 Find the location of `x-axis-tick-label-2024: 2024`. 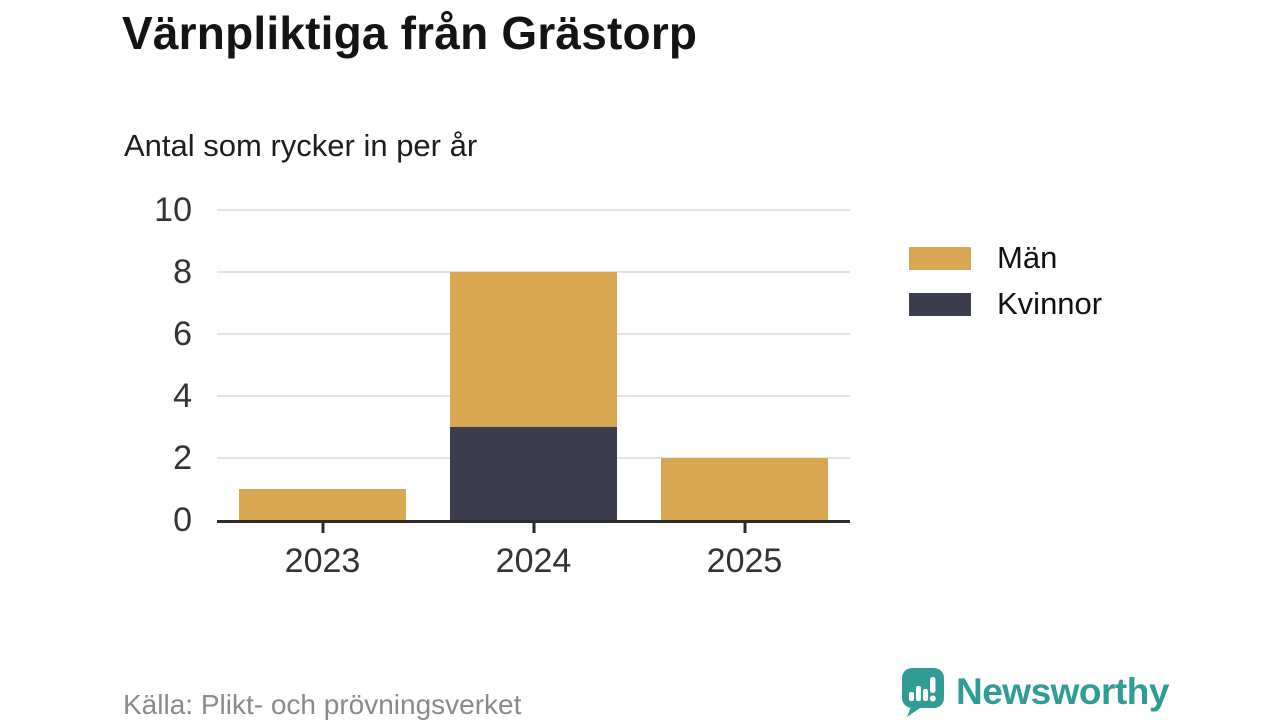

x-axis-tick-label-2024: 2024 is located at coordinates (533, 561).